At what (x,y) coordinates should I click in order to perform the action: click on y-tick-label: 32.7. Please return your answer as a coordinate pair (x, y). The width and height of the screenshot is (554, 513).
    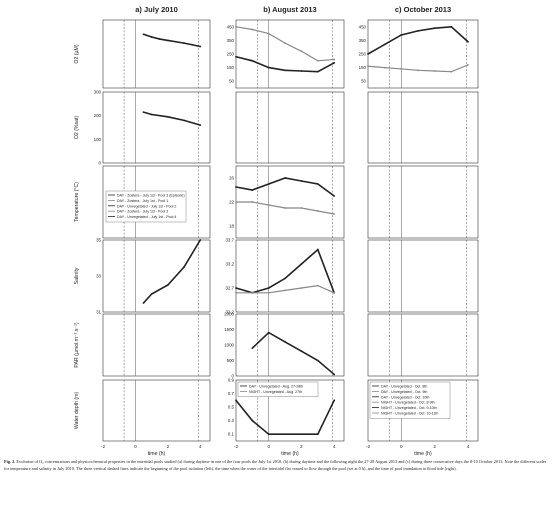
    Looking at the image, I should click on (229, 288).